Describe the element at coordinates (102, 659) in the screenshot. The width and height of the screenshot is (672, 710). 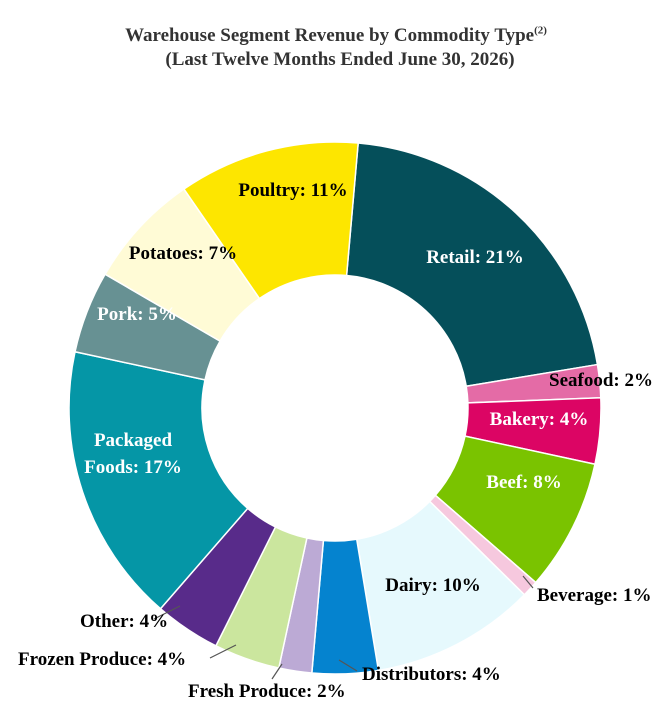
I see `label-frozen-produce: Frozen Produce: 4%` at that location.